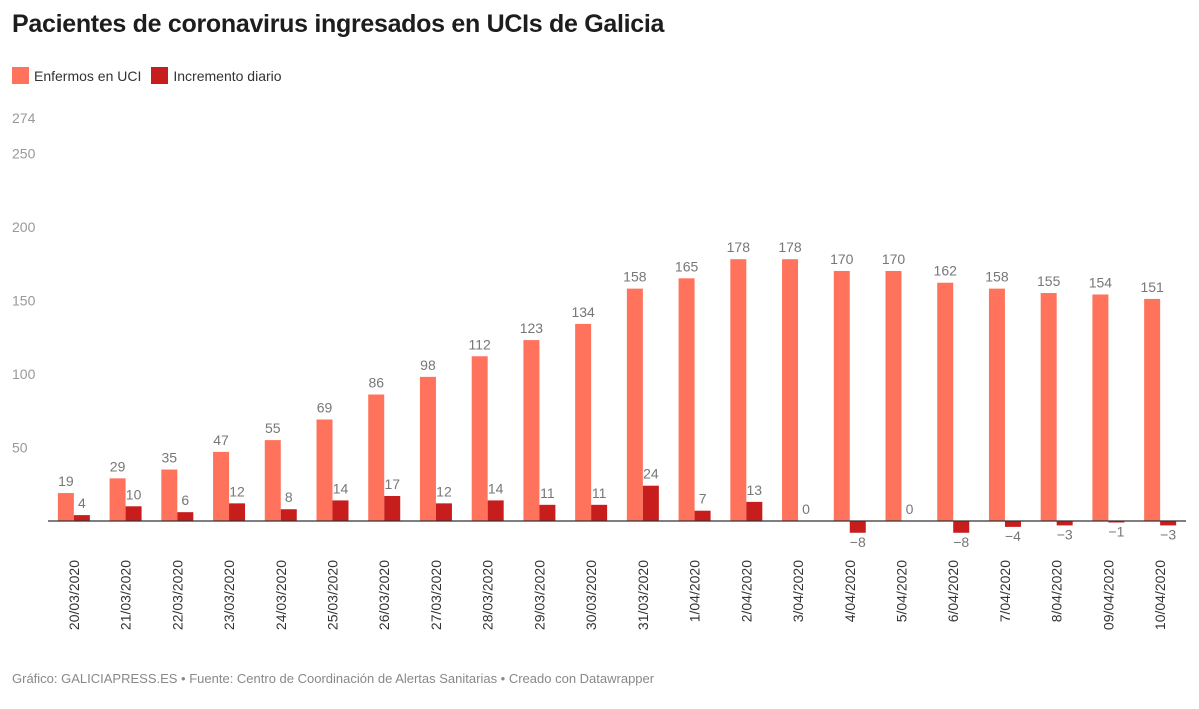 The image size is (1199, 709). Describe the element at coordinates (273, 428) in the screenshot. I see `data-label: 55` at that location.